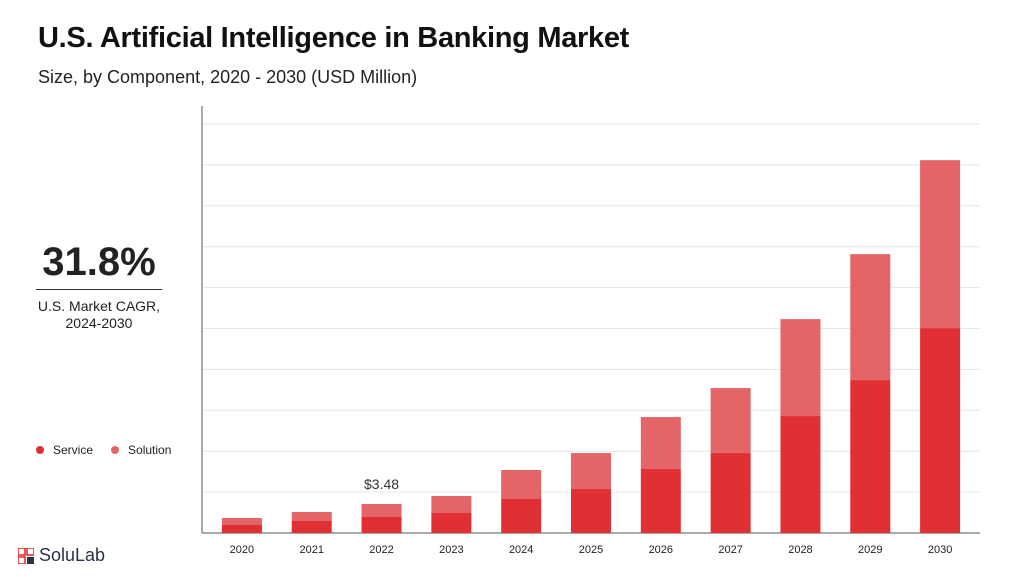 The width and height of the screenshot is (1025, 577). I want to click on x-tick-label: 2025, so click(591, 550).